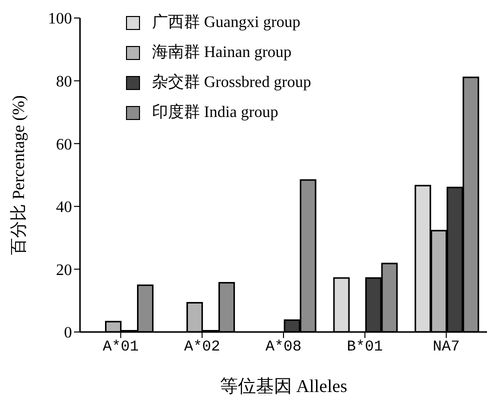 This screenshot has height=410, width=499. Describe the element at coordinates (215, 112) in the screenshot. I see `legend-label: 印度群 India group` at that location.